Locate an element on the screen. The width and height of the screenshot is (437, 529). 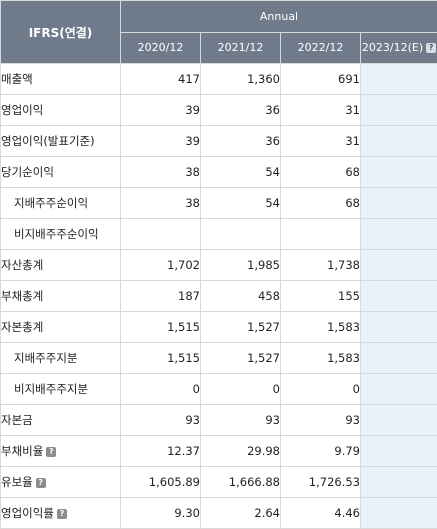
row-label: 영업이익률 is located at coordinates (27, 513).